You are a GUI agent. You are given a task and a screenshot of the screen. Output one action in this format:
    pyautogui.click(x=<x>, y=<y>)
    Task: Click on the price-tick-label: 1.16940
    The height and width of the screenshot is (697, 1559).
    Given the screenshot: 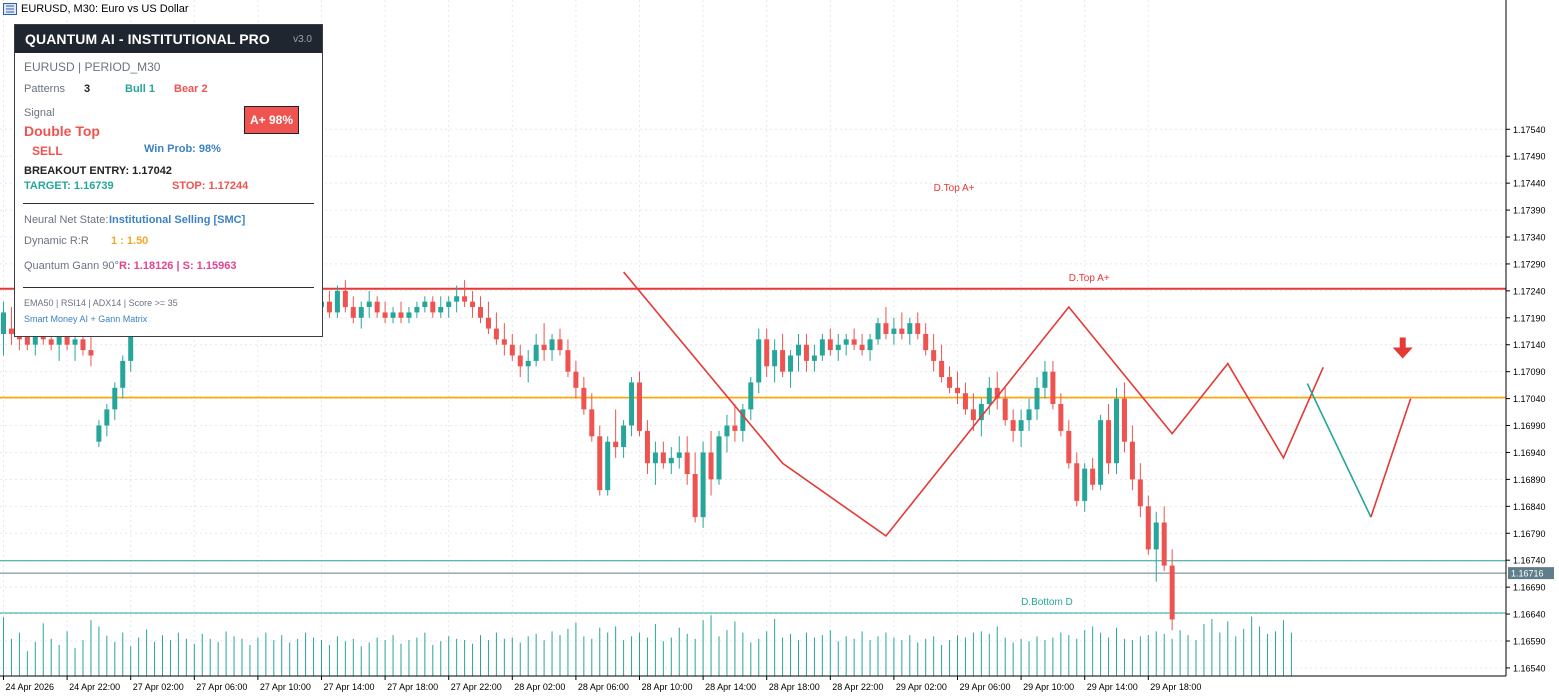 What is the action you would take?
    pyautogui.click(x=1529, y=453)
    